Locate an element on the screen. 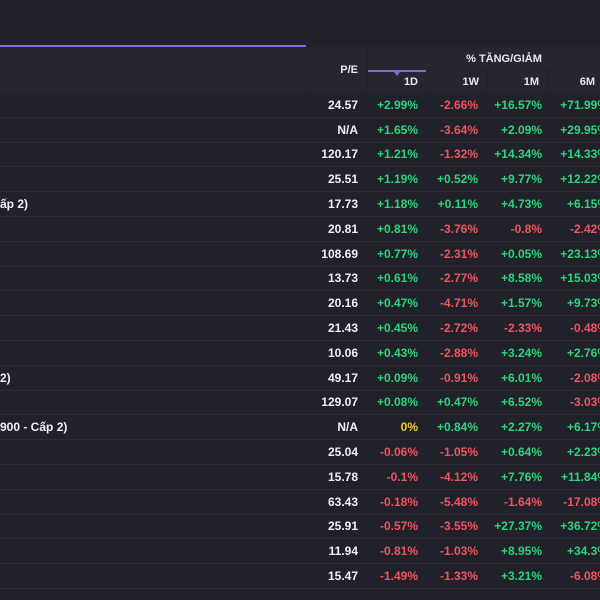 The height and width of the screenshot is (600, 600). table-row: 25.51 +1.19% +0.52% +9.77% +12.22% is located at coordinates (300, 180).